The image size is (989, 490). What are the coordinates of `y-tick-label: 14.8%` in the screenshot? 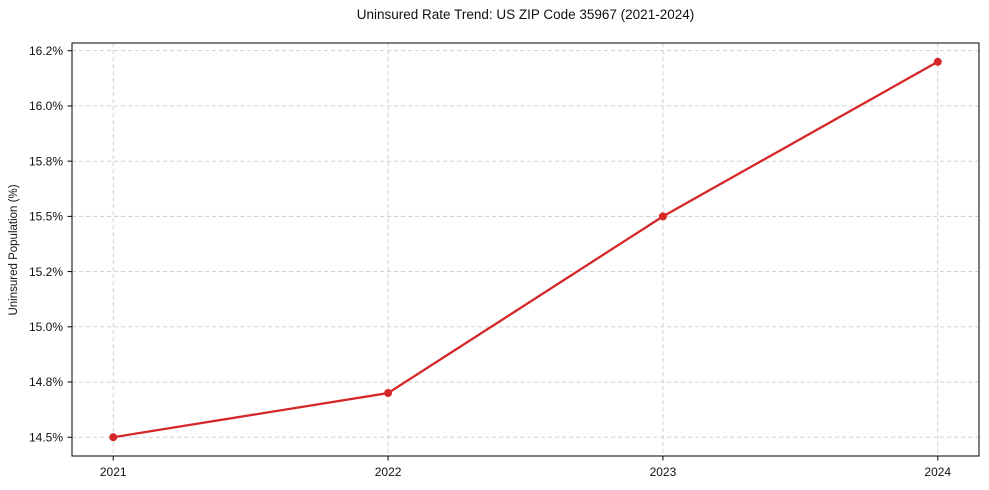 It's located at (46, 382).